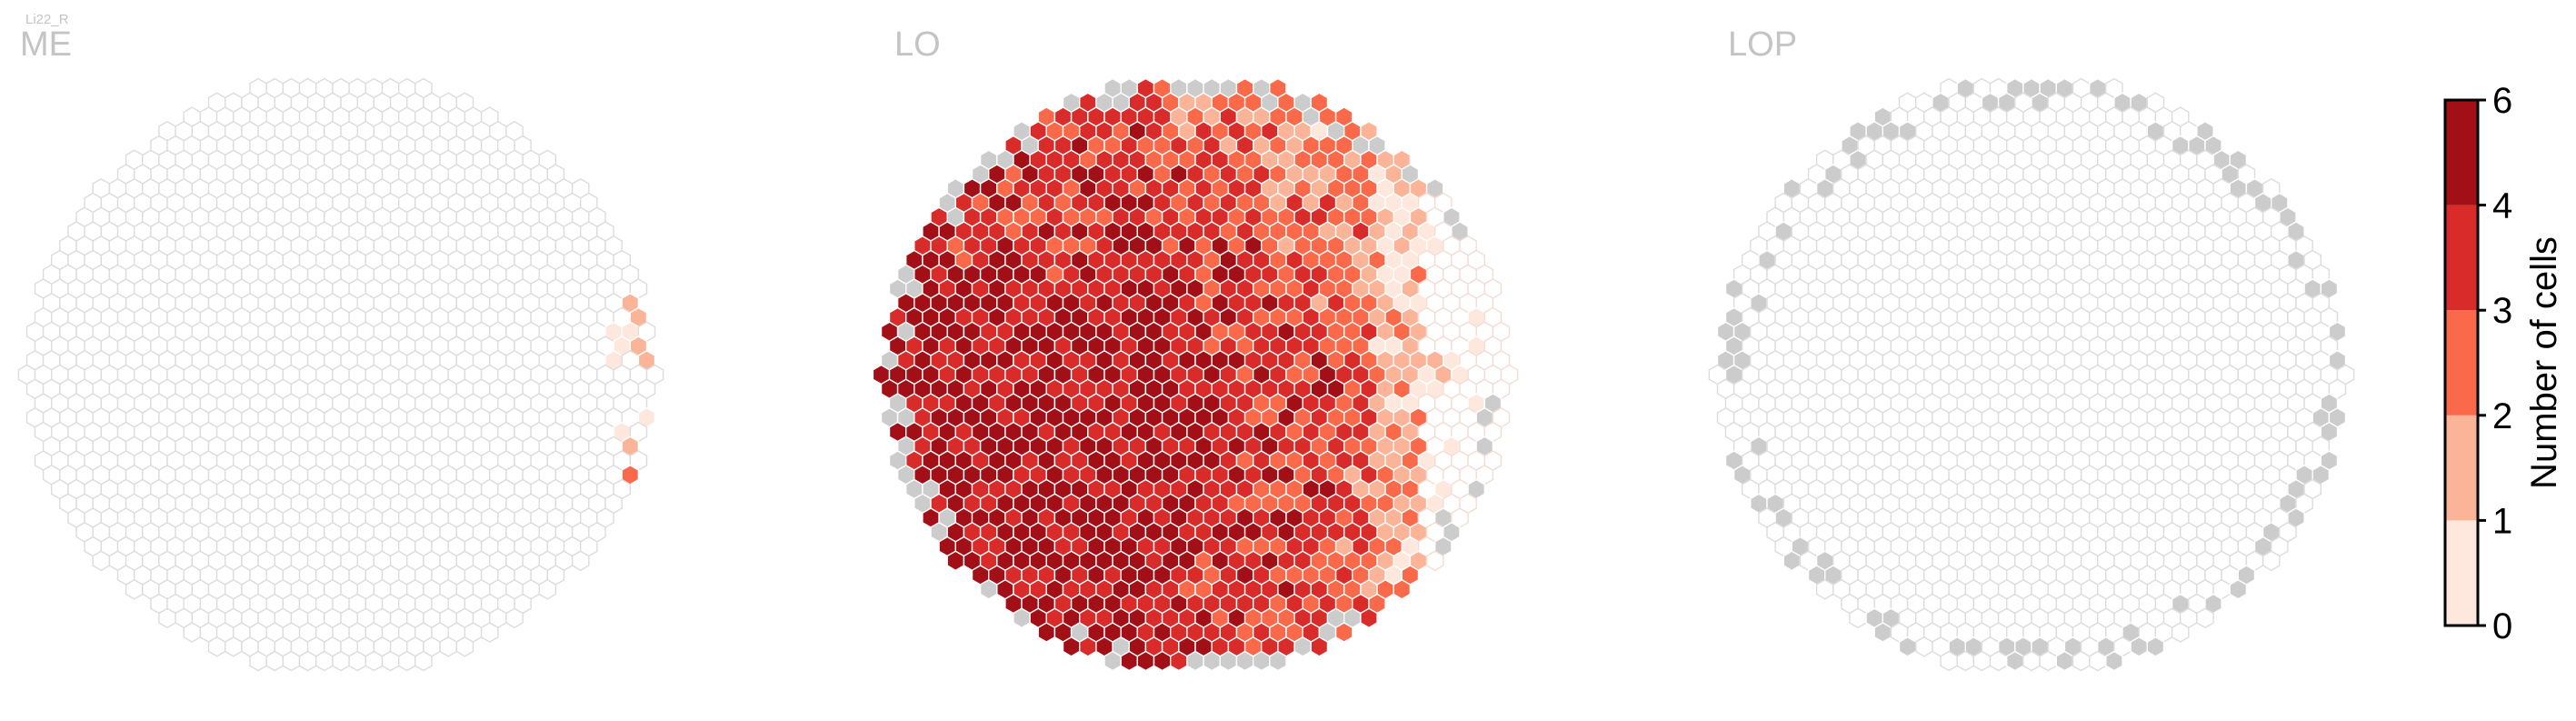 The height and width of the screenshot is (721, 2576). Describe the element at coordinates (2502, 416) in the screenshot. I see `colorbar-tick-label: 2` at that location.